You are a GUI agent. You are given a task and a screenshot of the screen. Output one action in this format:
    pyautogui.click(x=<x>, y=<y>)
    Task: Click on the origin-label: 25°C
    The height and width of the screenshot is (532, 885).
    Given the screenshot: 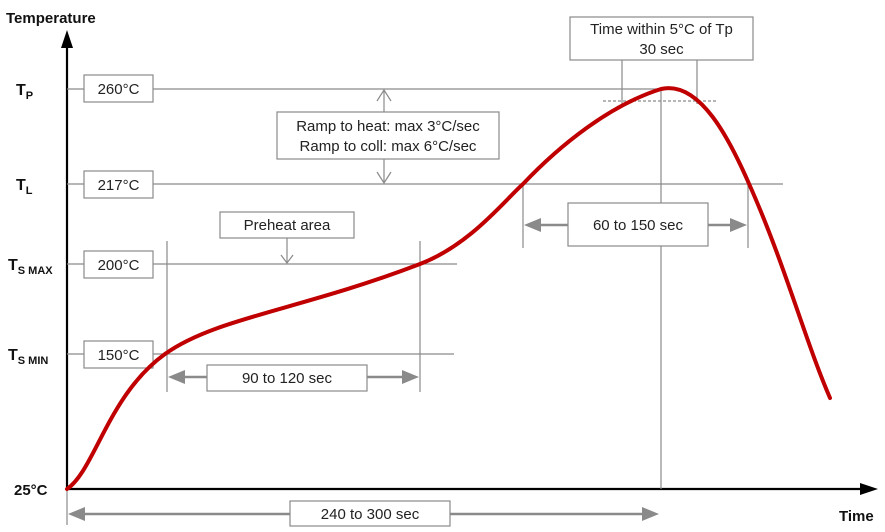 What is the action you would take?
    pyautogui.click(x=31, y=490)
    